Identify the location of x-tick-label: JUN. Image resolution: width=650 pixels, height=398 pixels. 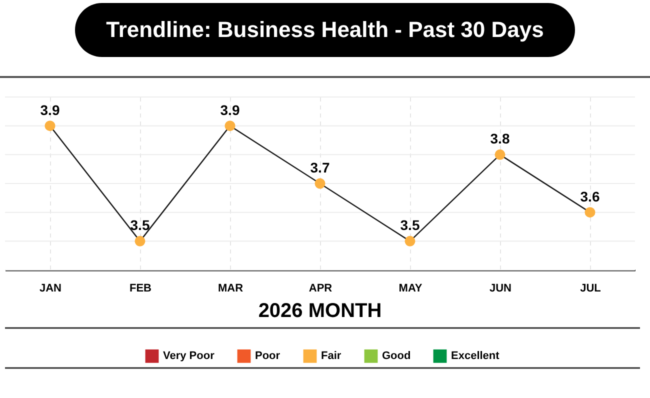
(500, 288).